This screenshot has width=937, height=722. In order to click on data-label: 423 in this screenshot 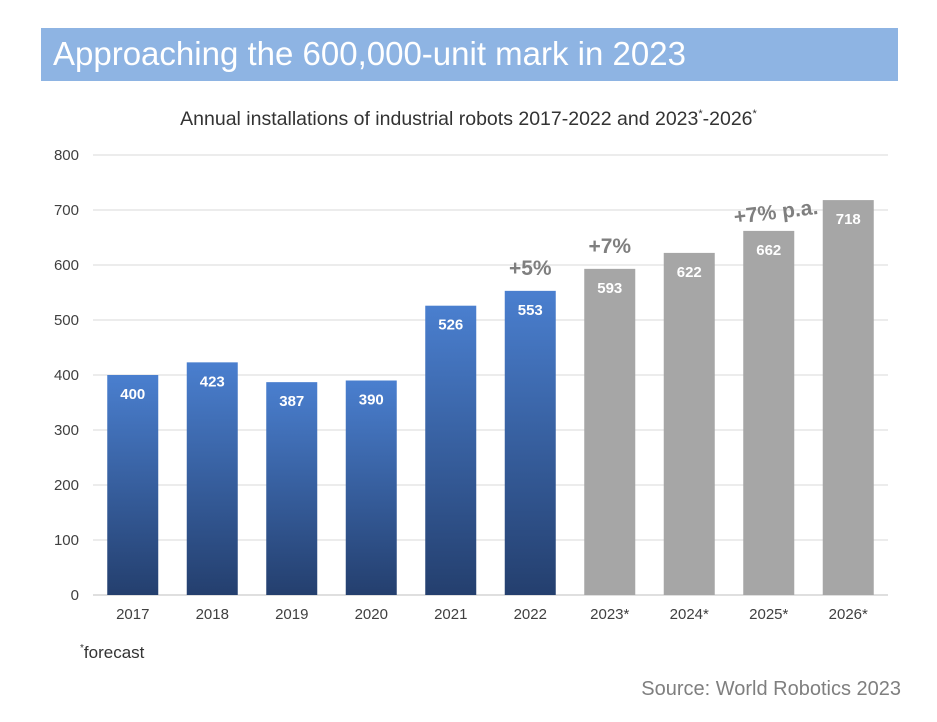, I will do `click(212, 381)`.